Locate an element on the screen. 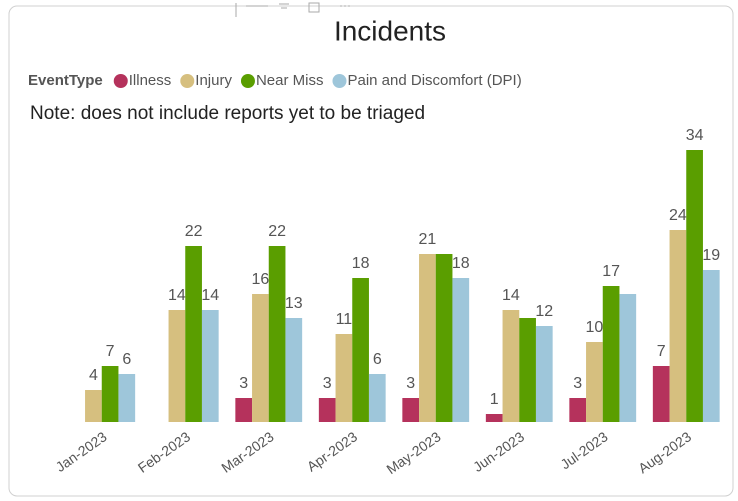  data-label: 4 is located at coordinates (93, 375).